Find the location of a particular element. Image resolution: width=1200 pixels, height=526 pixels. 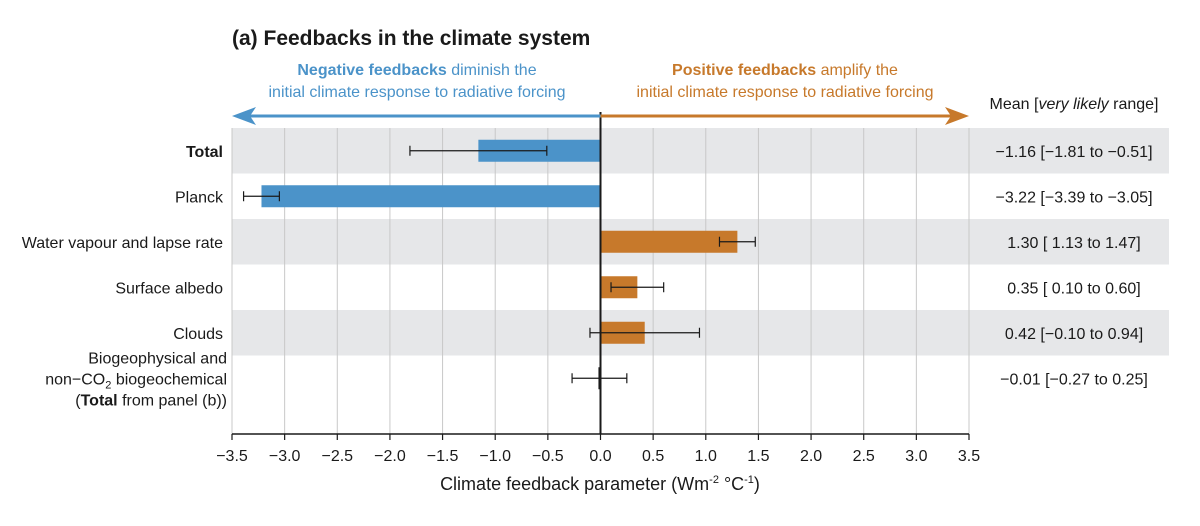

chart-title: (a) Feedbacks in the climate system is located at coordinates (411, 38).